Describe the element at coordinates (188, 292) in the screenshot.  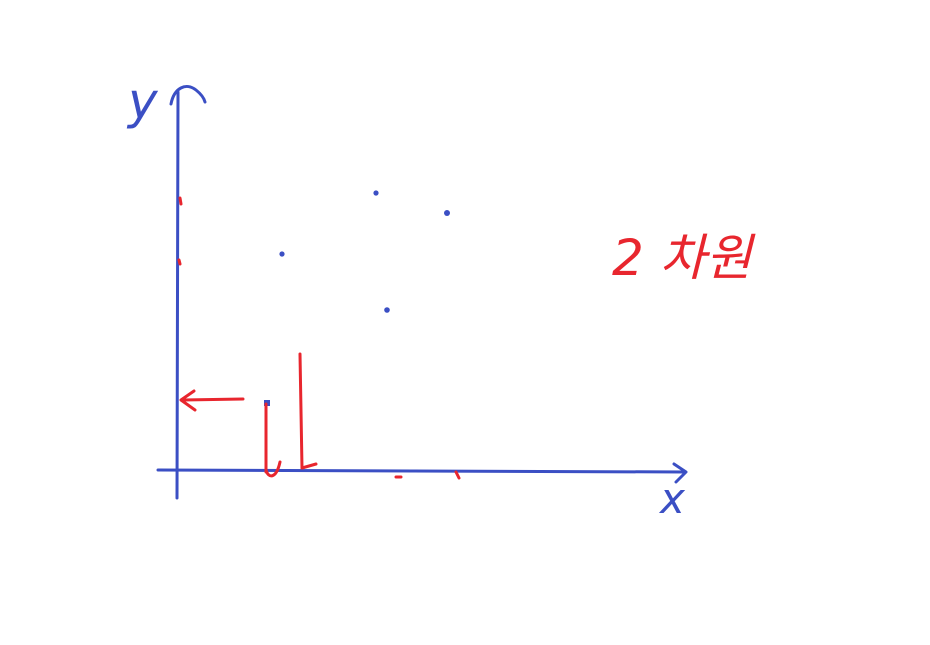
I see `y-axis` at that location.